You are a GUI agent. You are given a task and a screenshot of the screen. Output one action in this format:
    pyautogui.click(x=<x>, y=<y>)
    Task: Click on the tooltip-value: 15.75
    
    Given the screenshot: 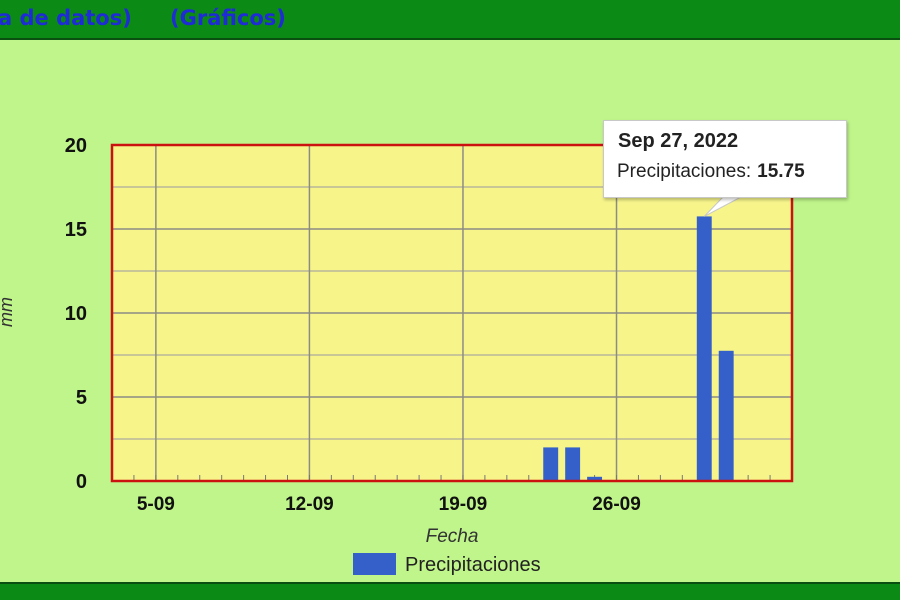 What is the action you would take?
    pyautogui.click(x=781, y=171)
    